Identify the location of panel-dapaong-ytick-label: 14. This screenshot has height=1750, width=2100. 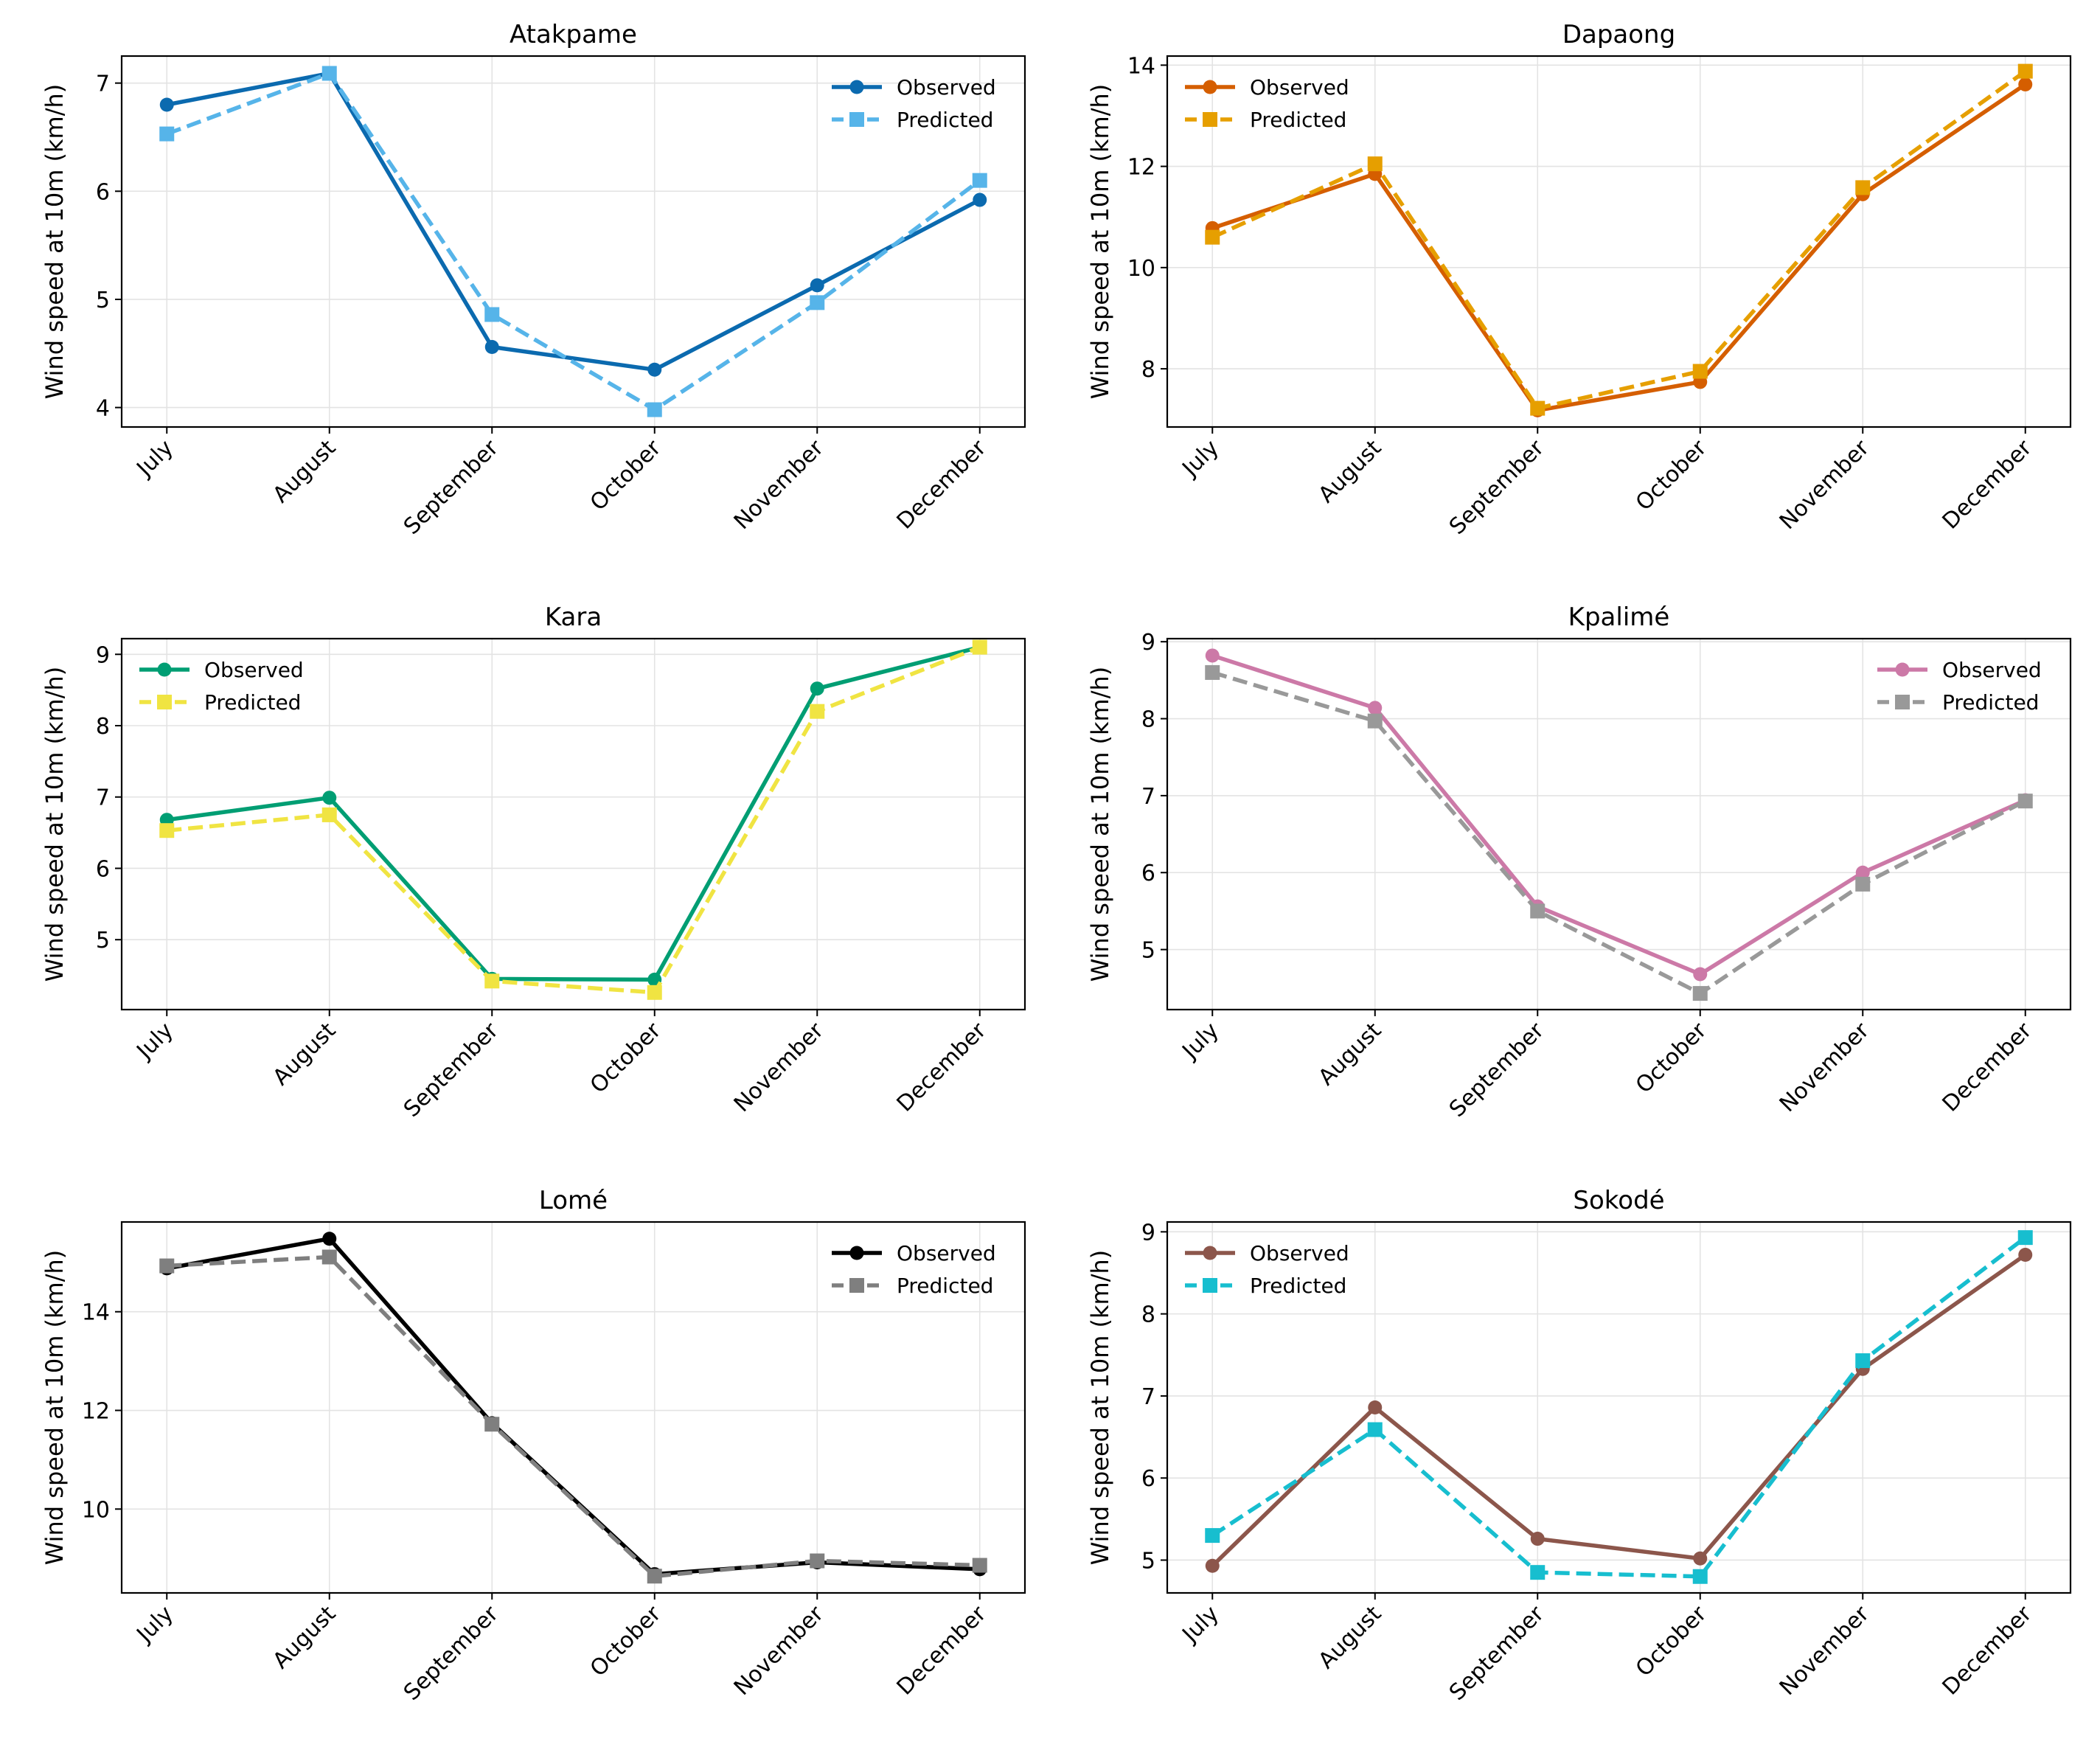
(1141, 66).